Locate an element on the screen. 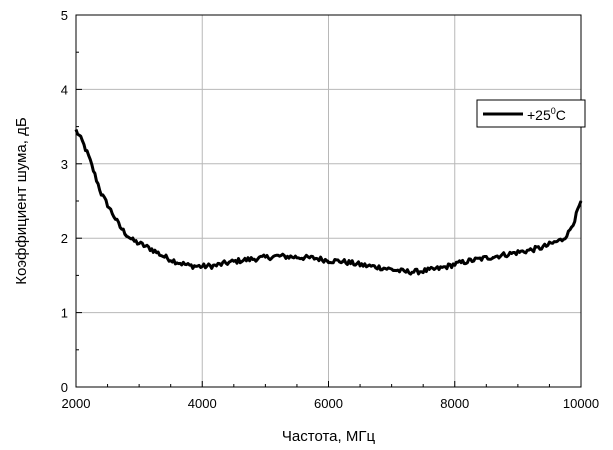  x-tick-label: 8000 is located at coordinates (454, 403).